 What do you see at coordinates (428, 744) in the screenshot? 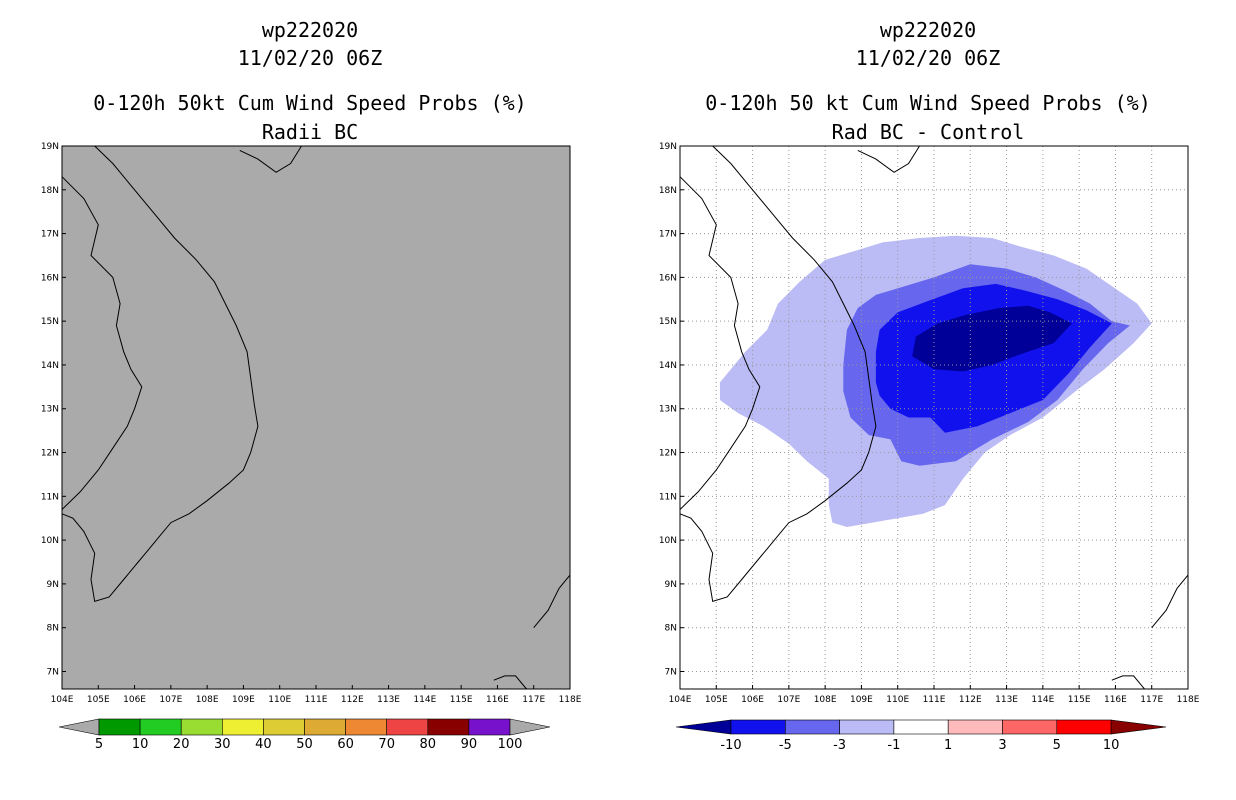
I see `colorbar-label: 80` at bounding box center [428, 744].